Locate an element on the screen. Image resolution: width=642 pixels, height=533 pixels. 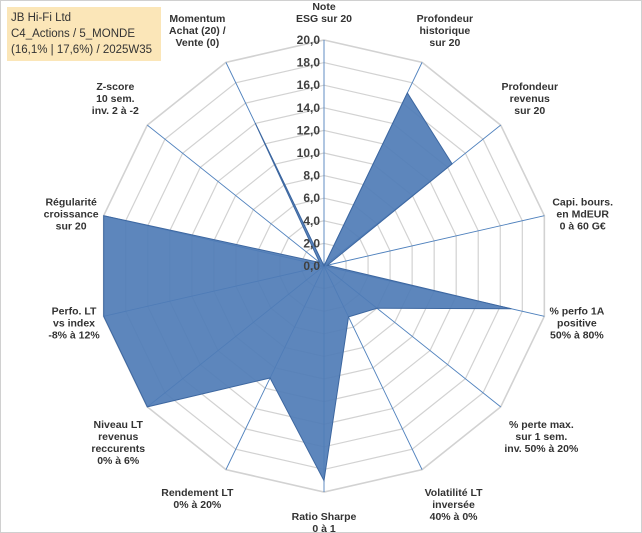
axis-label-line: en MdEUR is located at coordinates (582, 215).